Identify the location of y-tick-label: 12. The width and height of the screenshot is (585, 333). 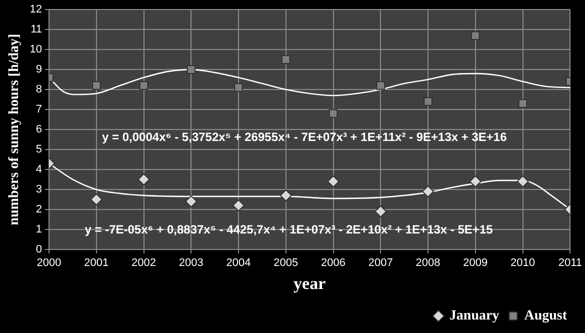
(36, 10).